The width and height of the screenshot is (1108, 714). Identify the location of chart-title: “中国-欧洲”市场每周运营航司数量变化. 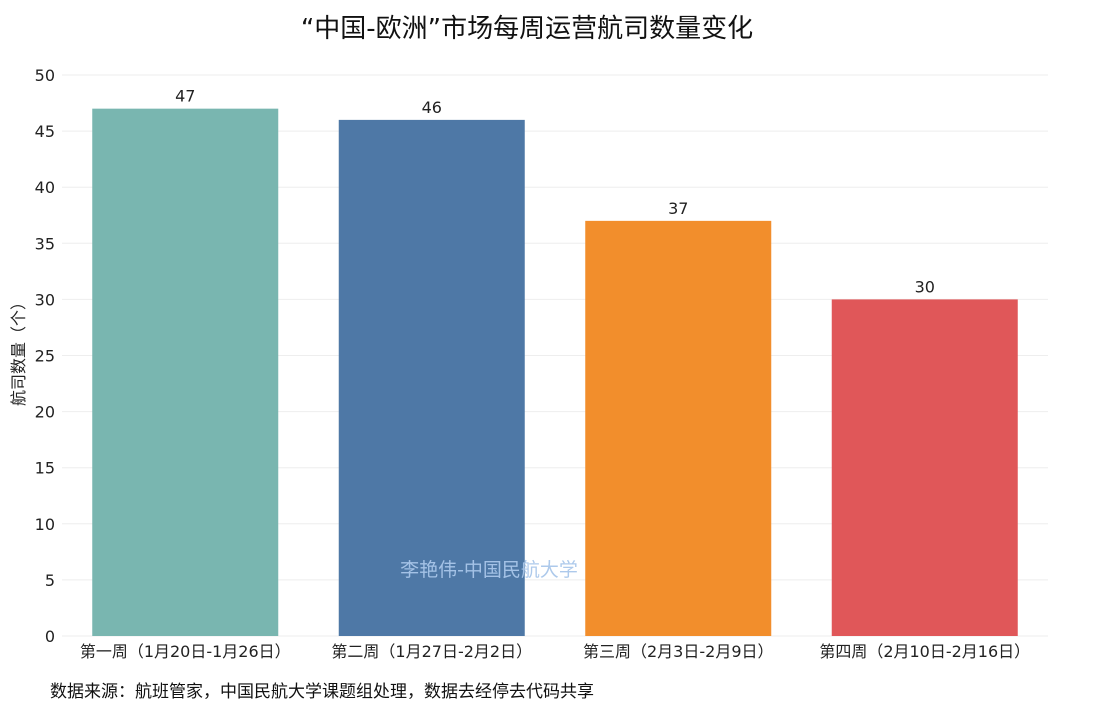
(527, 29).